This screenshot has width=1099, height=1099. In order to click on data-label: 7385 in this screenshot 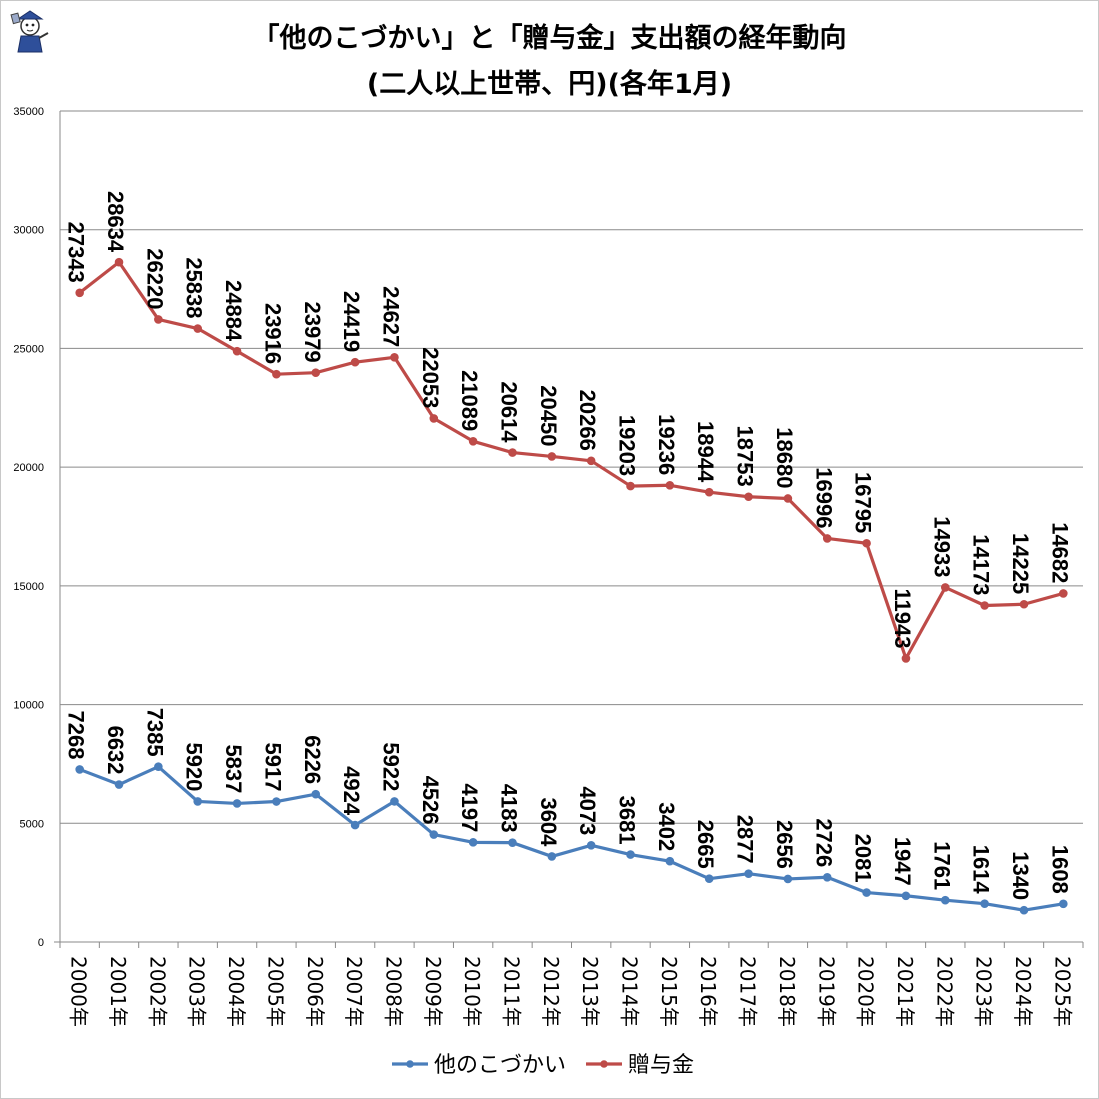, I will do `click(154, 732)`.